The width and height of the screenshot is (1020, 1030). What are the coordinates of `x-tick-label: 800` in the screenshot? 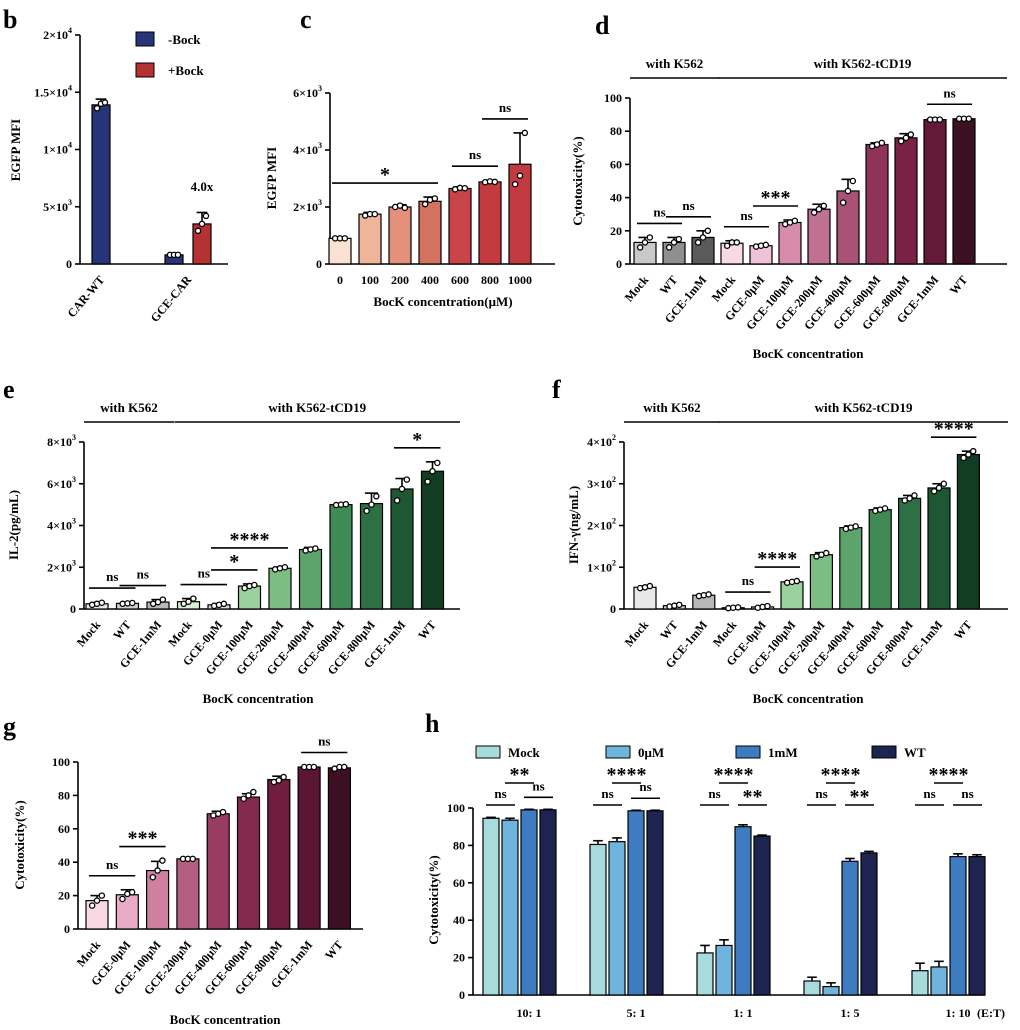 It's located at (490, 280).